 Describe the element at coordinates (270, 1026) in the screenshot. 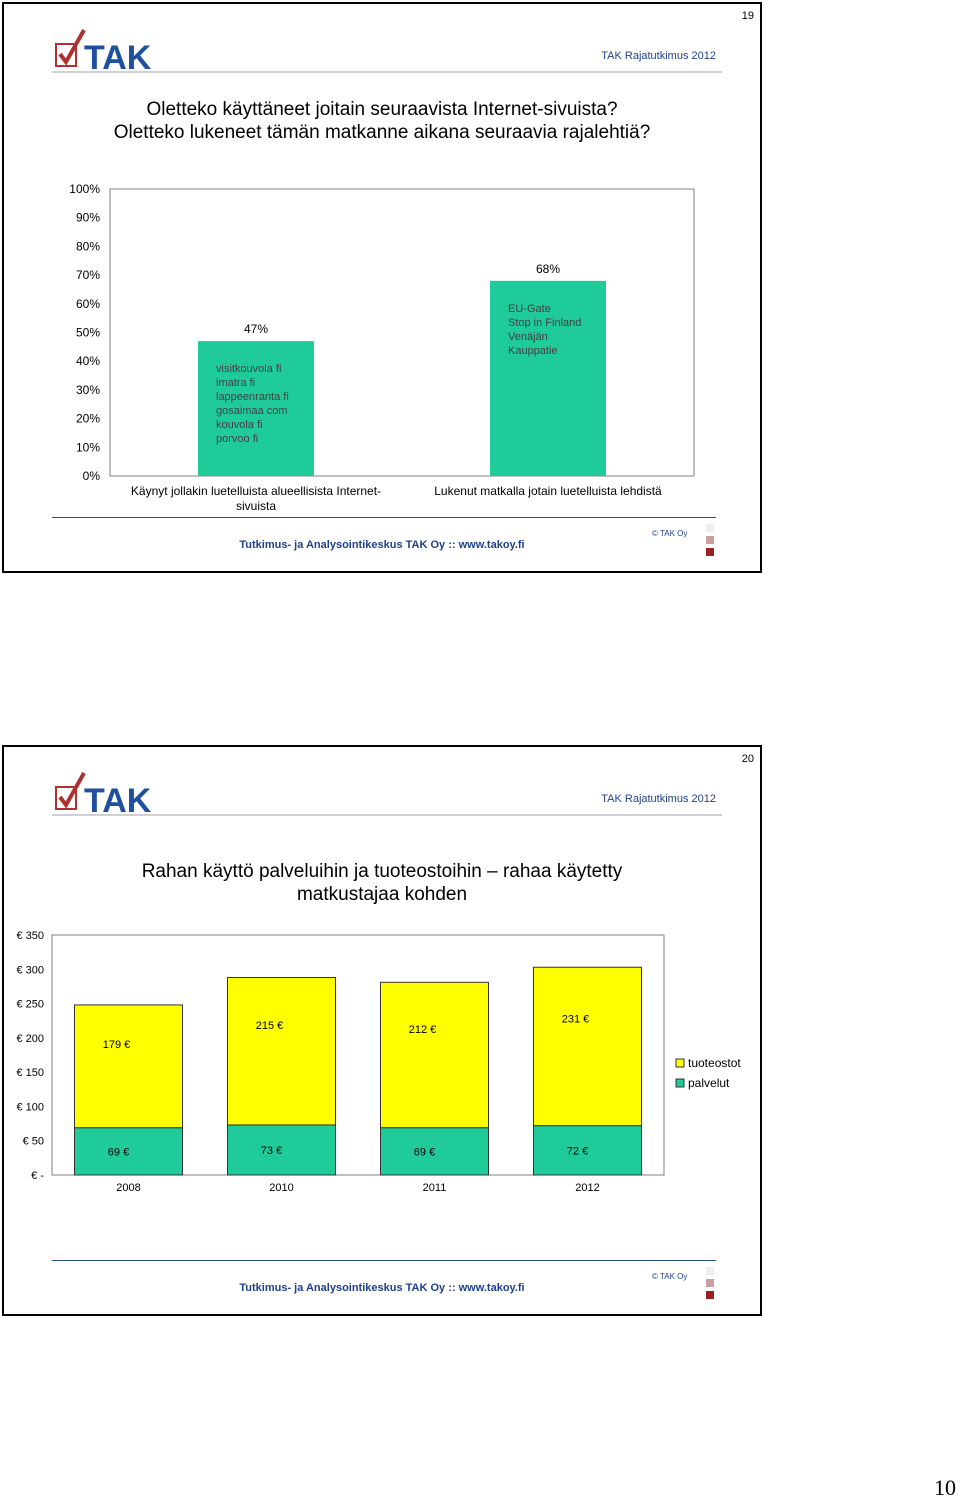

I see `bar-value-label: 215 €` at that location.